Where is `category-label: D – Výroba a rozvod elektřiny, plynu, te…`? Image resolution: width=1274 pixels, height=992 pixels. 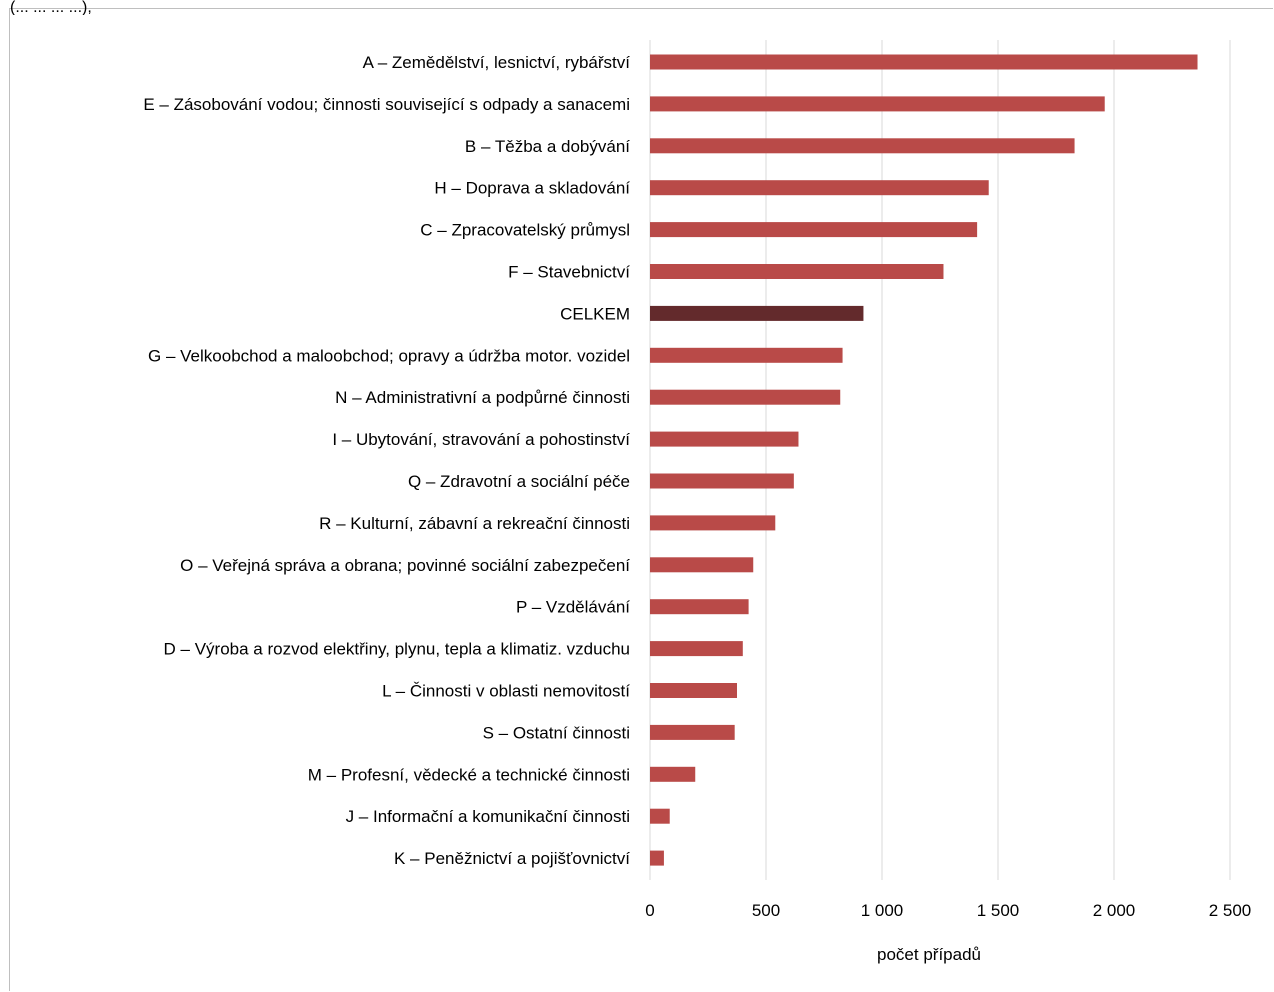 category-label: D – Výroba a rozvod elektřiny, plynu, te… is located at coordinates (397, 649).